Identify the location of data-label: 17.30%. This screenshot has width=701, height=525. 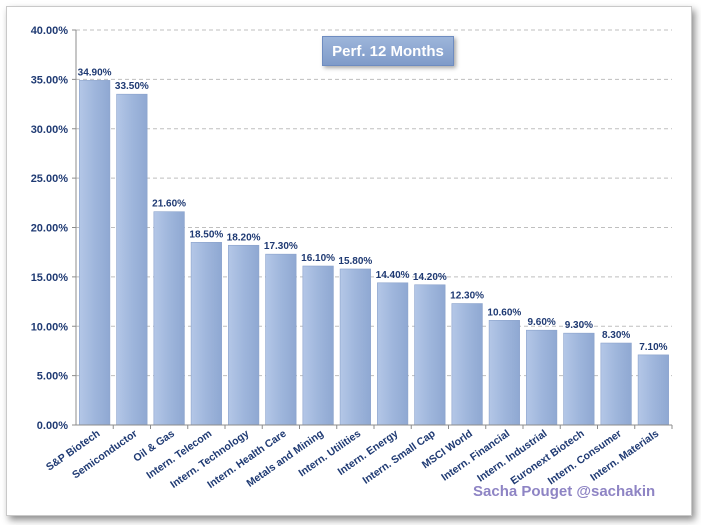
(281, 246).